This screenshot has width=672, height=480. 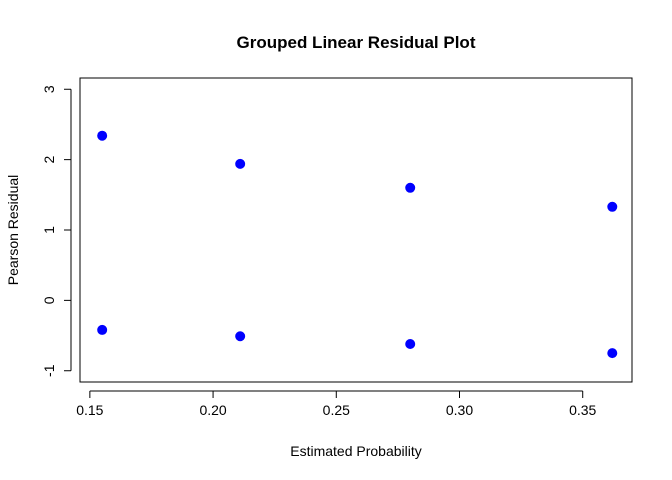 What do you see at coordinates (582, 410) in the screenshot?
I see `x-tick-label: 0.35` at bounding box center [582, 410].